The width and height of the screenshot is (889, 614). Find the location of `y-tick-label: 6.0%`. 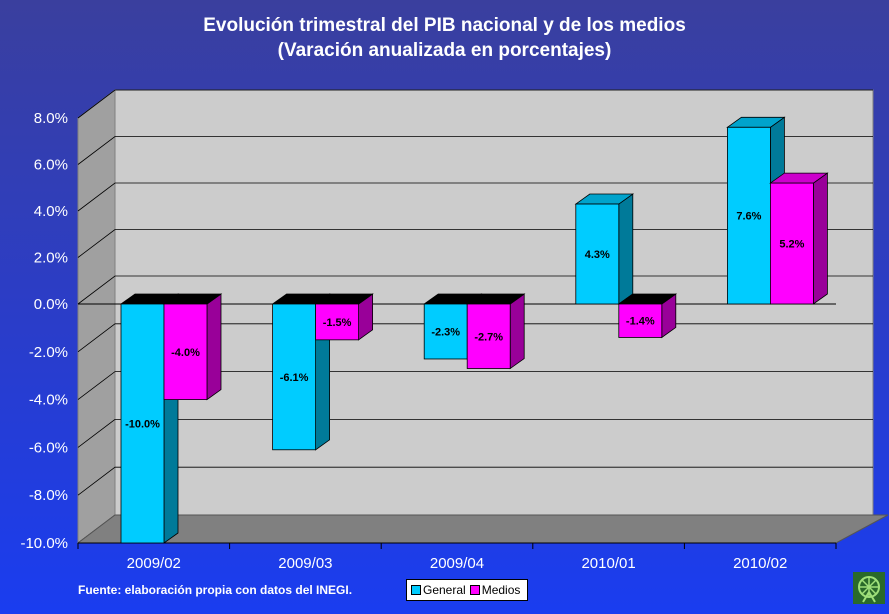

y-tick-label: 6.0% is located at coordinates (51, 165).